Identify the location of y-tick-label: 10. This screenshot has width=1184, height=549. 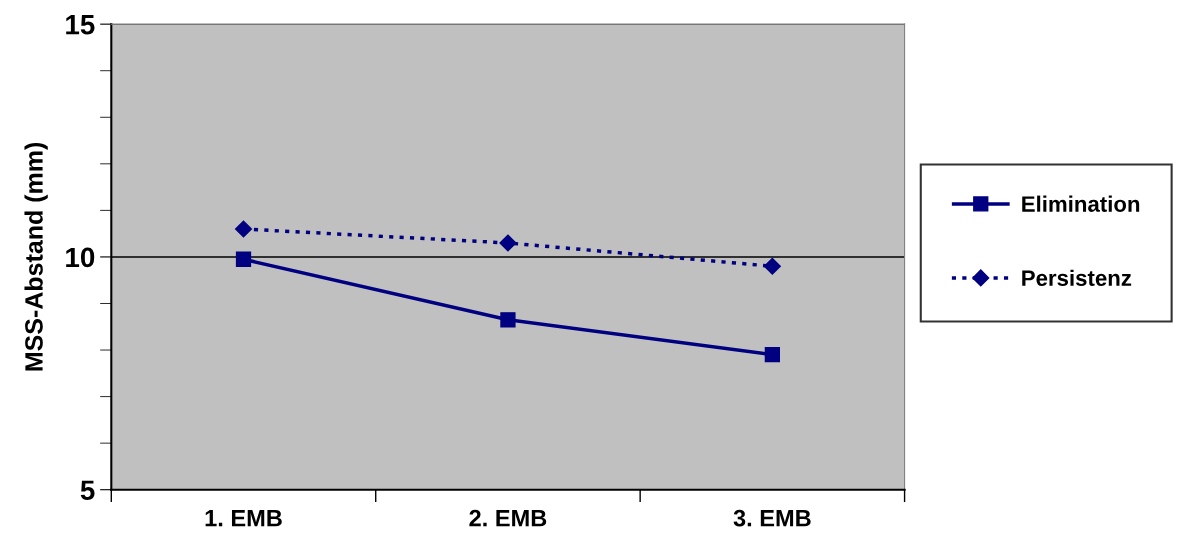
(80, 257).